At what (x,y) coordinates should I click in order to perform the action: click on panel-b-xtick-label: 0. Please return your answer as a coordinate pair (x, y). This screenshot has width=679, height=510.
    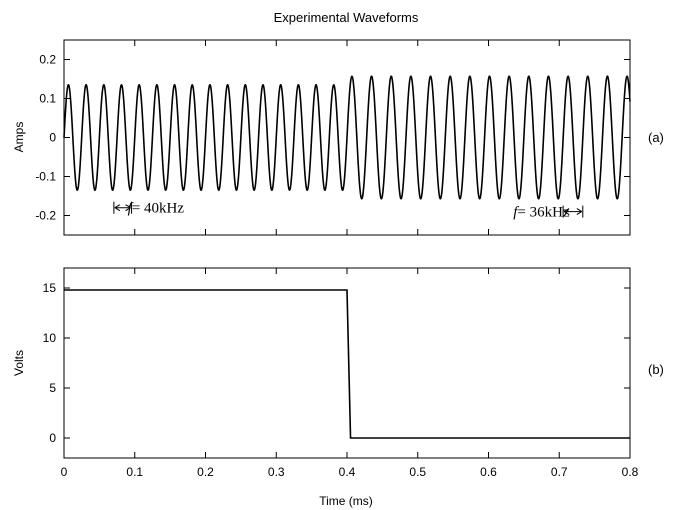
    Looking at the image, I should click on (64, 472).